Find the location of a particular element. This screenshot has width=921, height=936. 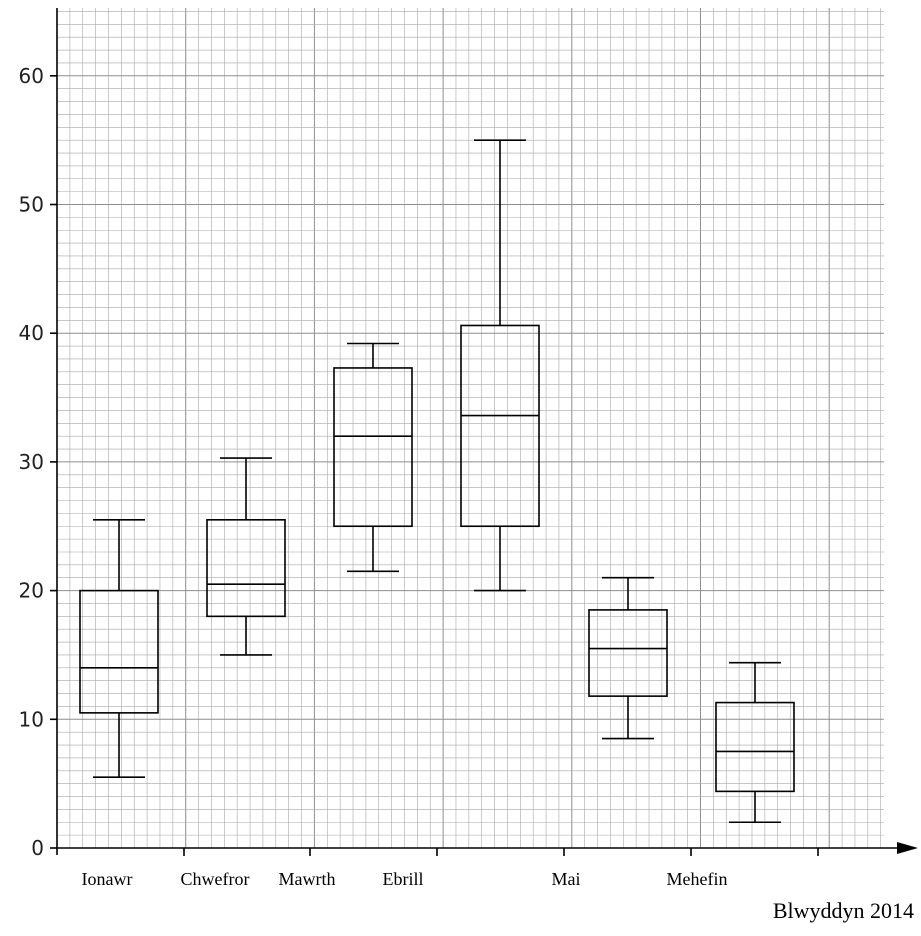

box-plot-mawrth is located at coordinates (373, 457).